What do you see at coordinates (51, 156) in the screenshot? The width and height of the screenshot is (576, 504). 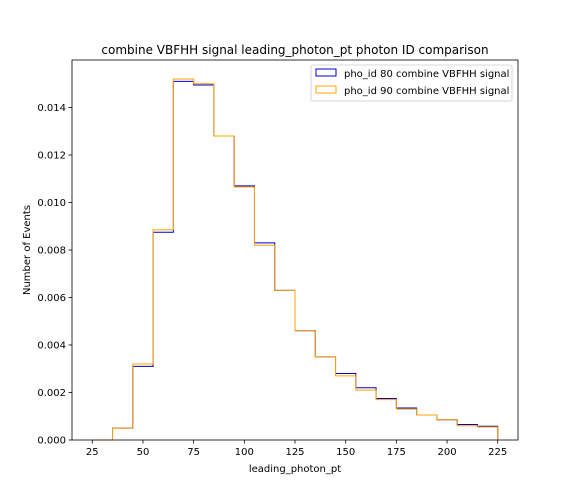 I see `y-tick-label: 0.012` at bounding box center [51, 156].